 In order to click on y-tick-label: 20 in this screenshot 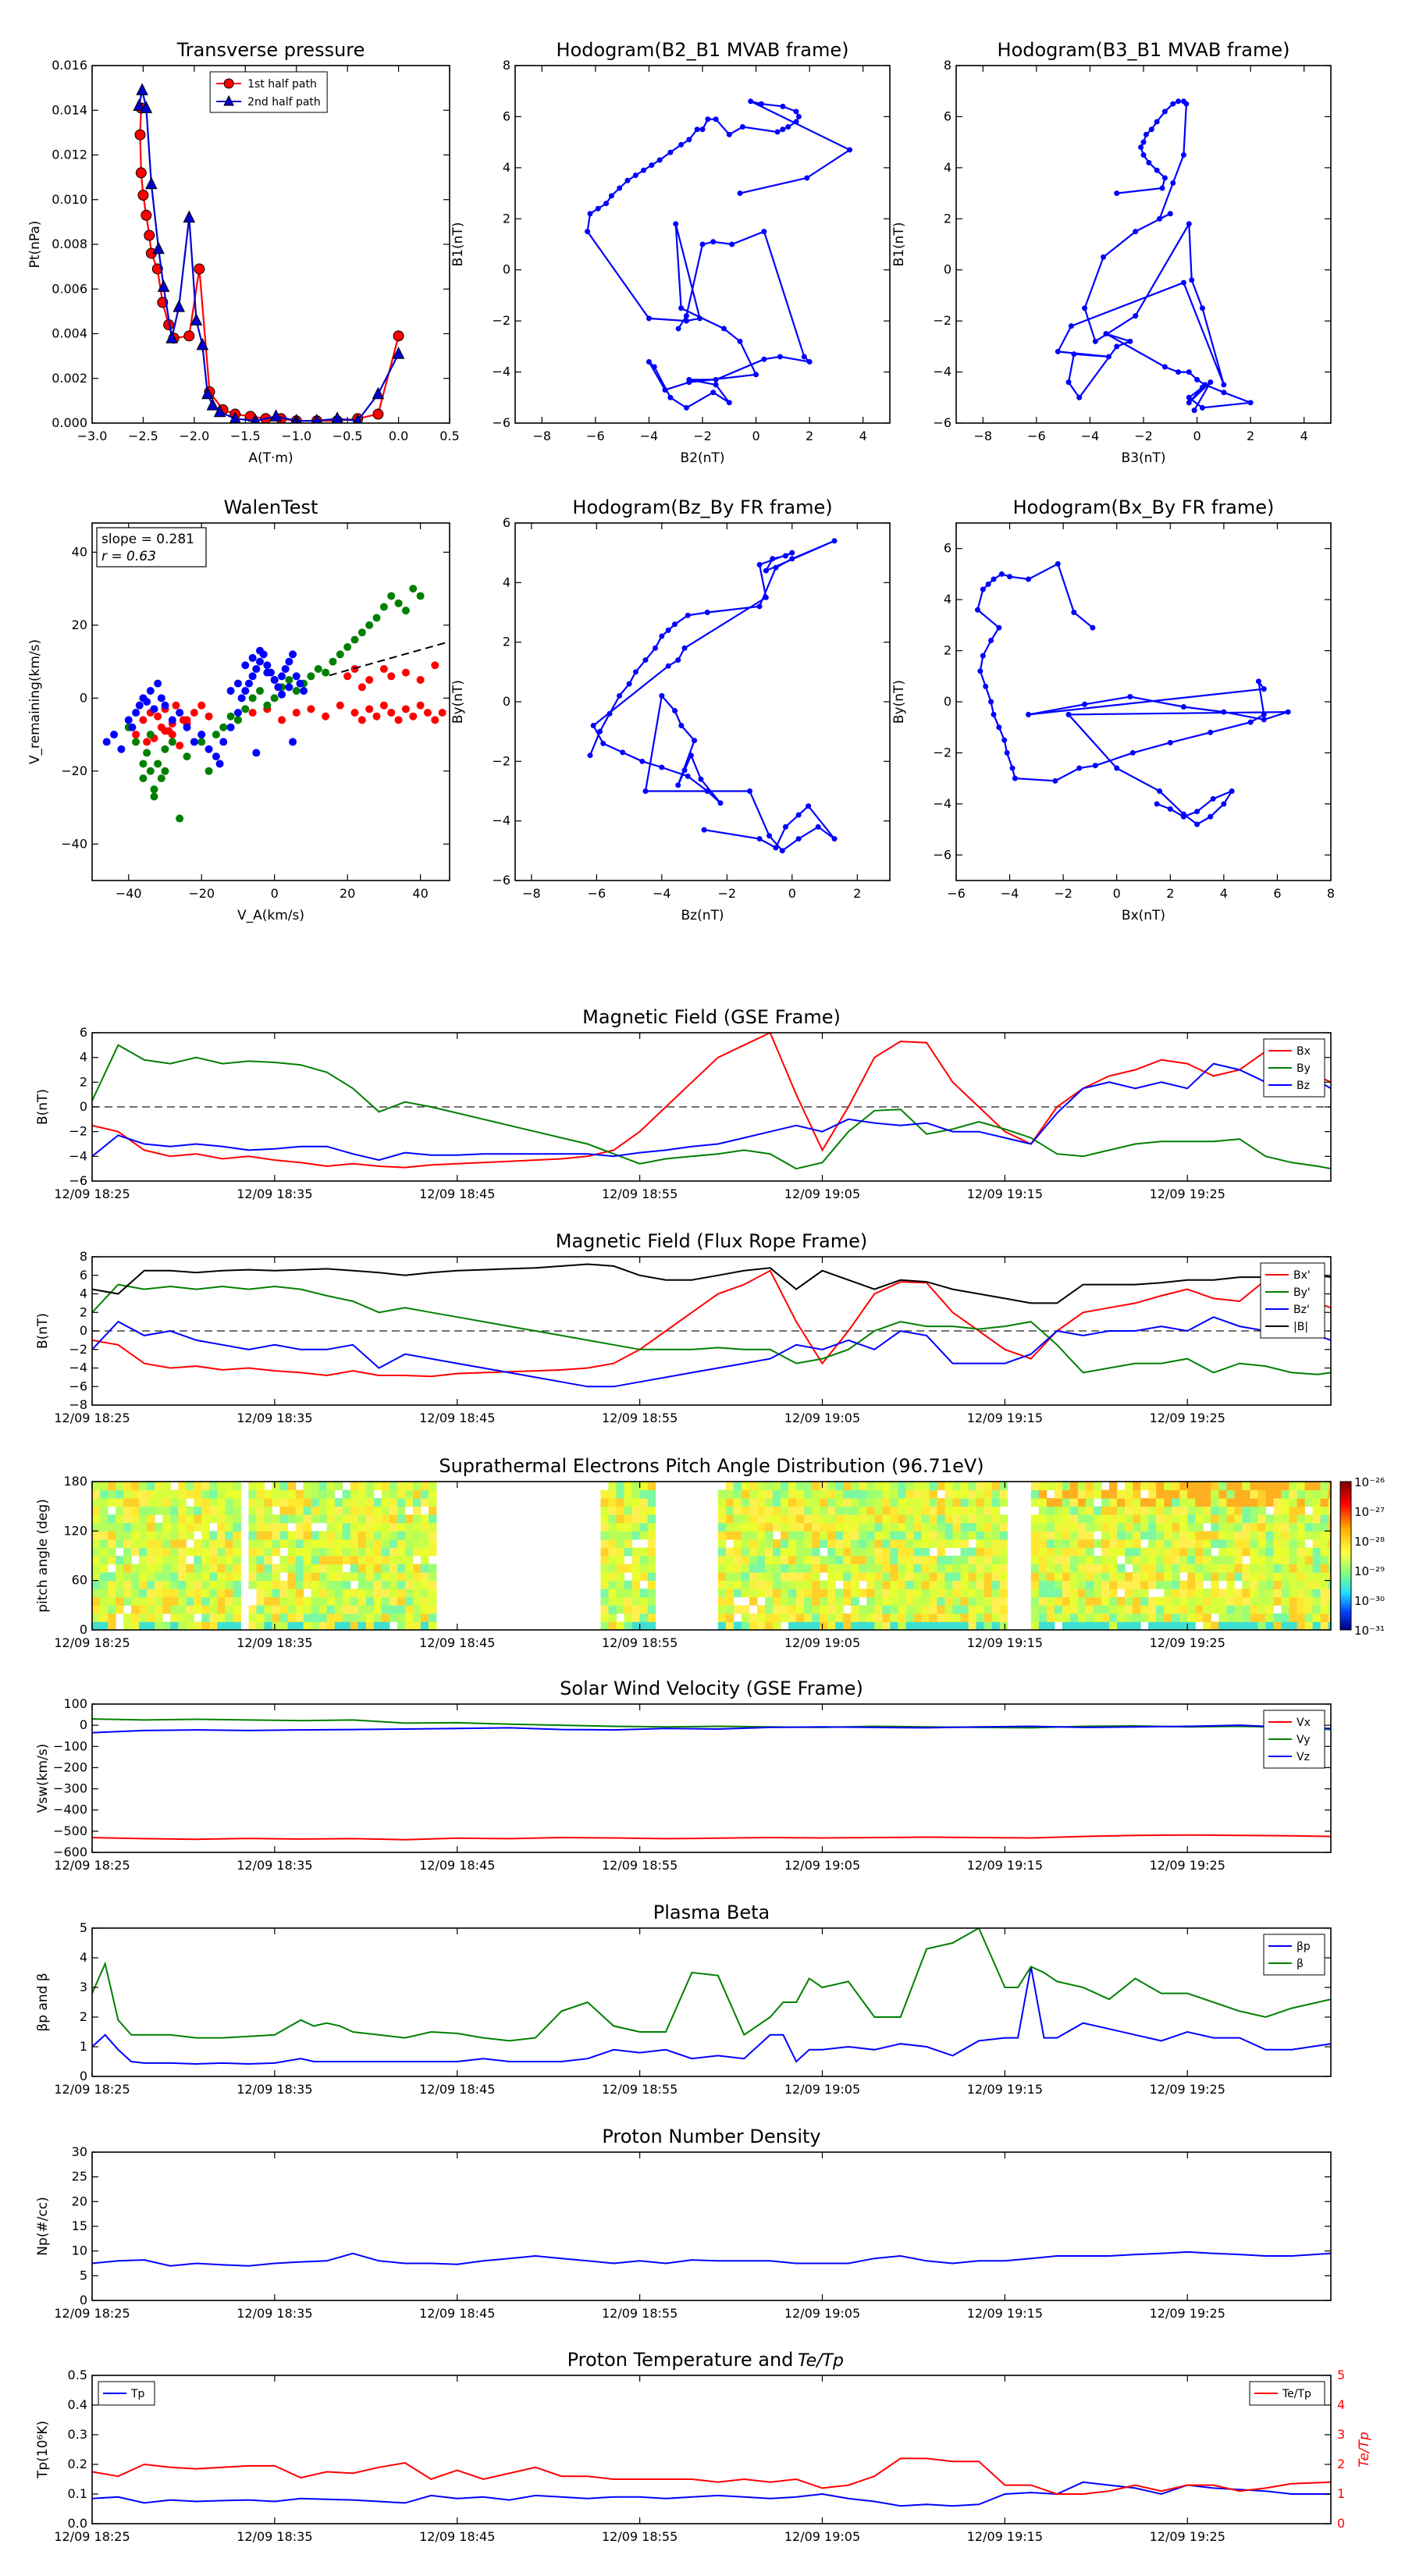, I will do `click(80, 624)`.